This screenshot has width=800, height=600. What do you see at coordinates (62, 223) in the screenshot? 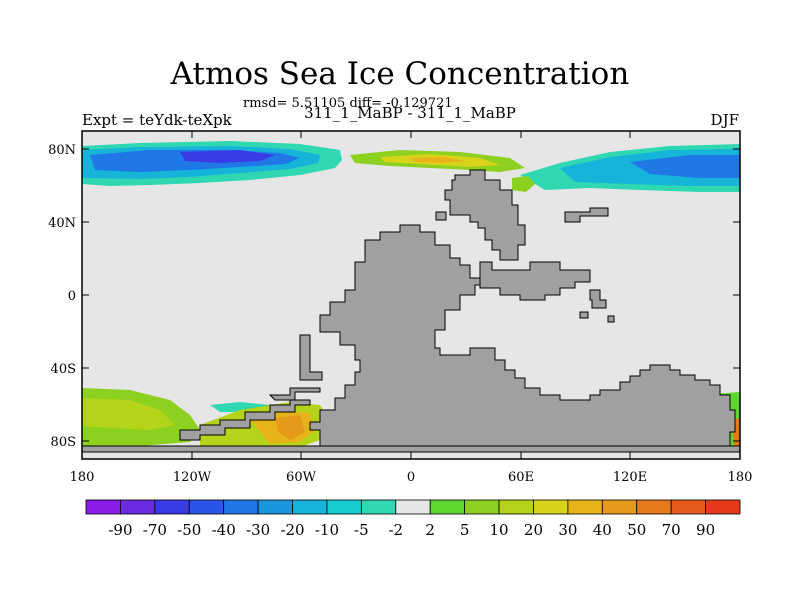
I see `lat-tick-label: 40N` at bounding box center [62, 223].